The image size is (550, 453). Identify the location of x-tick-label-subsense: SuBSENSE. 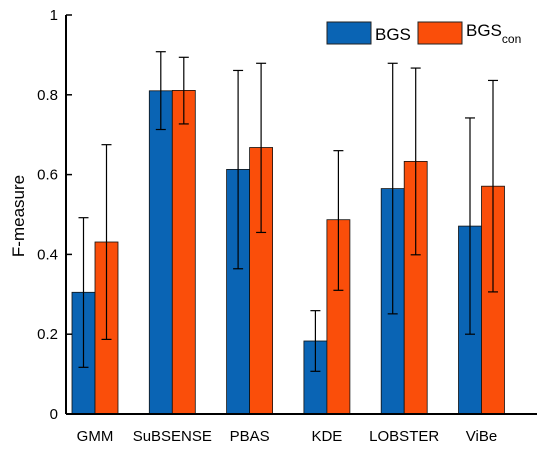
(172, 436).